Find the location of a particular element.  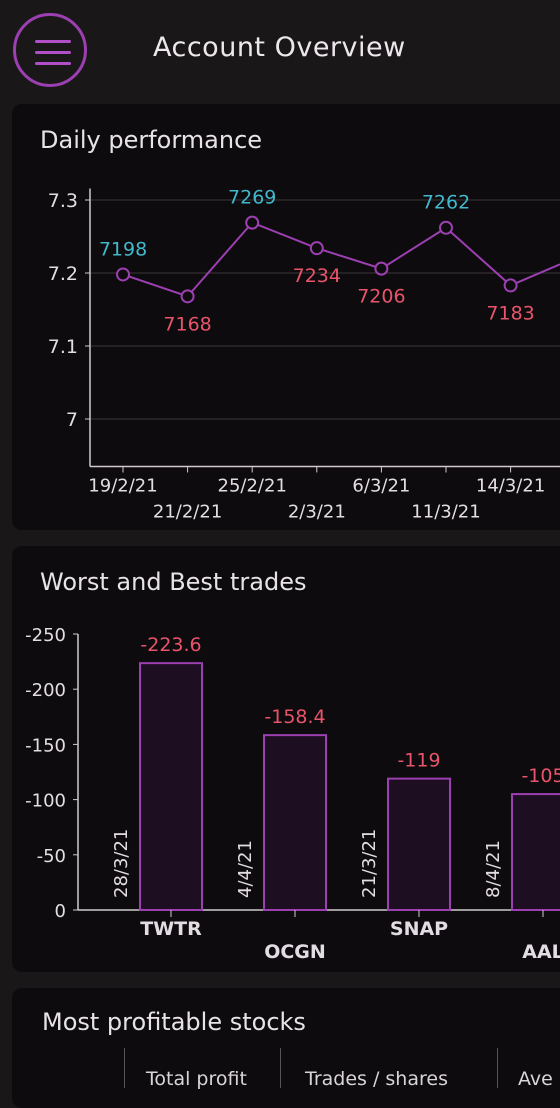

x-tick-label: TWTR is located at coordinates (171, 929).